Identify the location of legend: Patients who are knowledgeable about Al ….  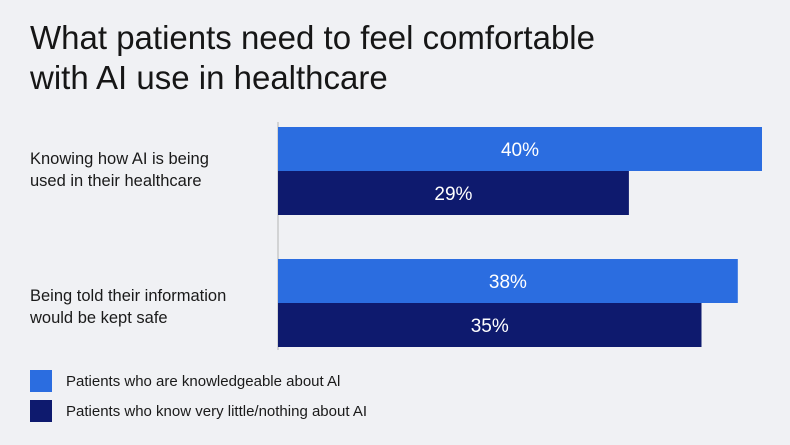
(198, 398).